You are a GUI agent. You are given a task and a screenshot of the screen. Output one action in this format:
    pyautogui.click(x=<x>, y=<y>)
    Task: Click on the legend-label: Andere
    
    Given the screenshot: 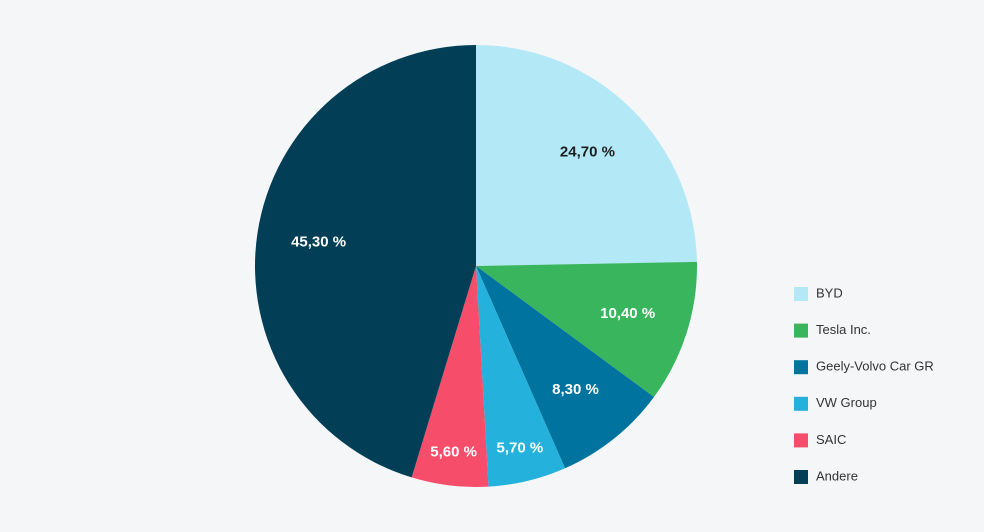 What is the action you would take?
    pyautogui.click(x=837, y=475)
    